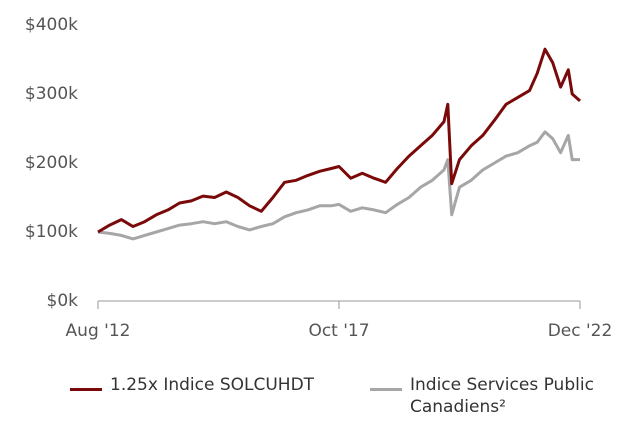 Image resolution: width=631 pixels, height=423 pixels. Describe the element at coordinates (51, 232) in the screenshot. I see `y-tick-label: $100k` at that location.